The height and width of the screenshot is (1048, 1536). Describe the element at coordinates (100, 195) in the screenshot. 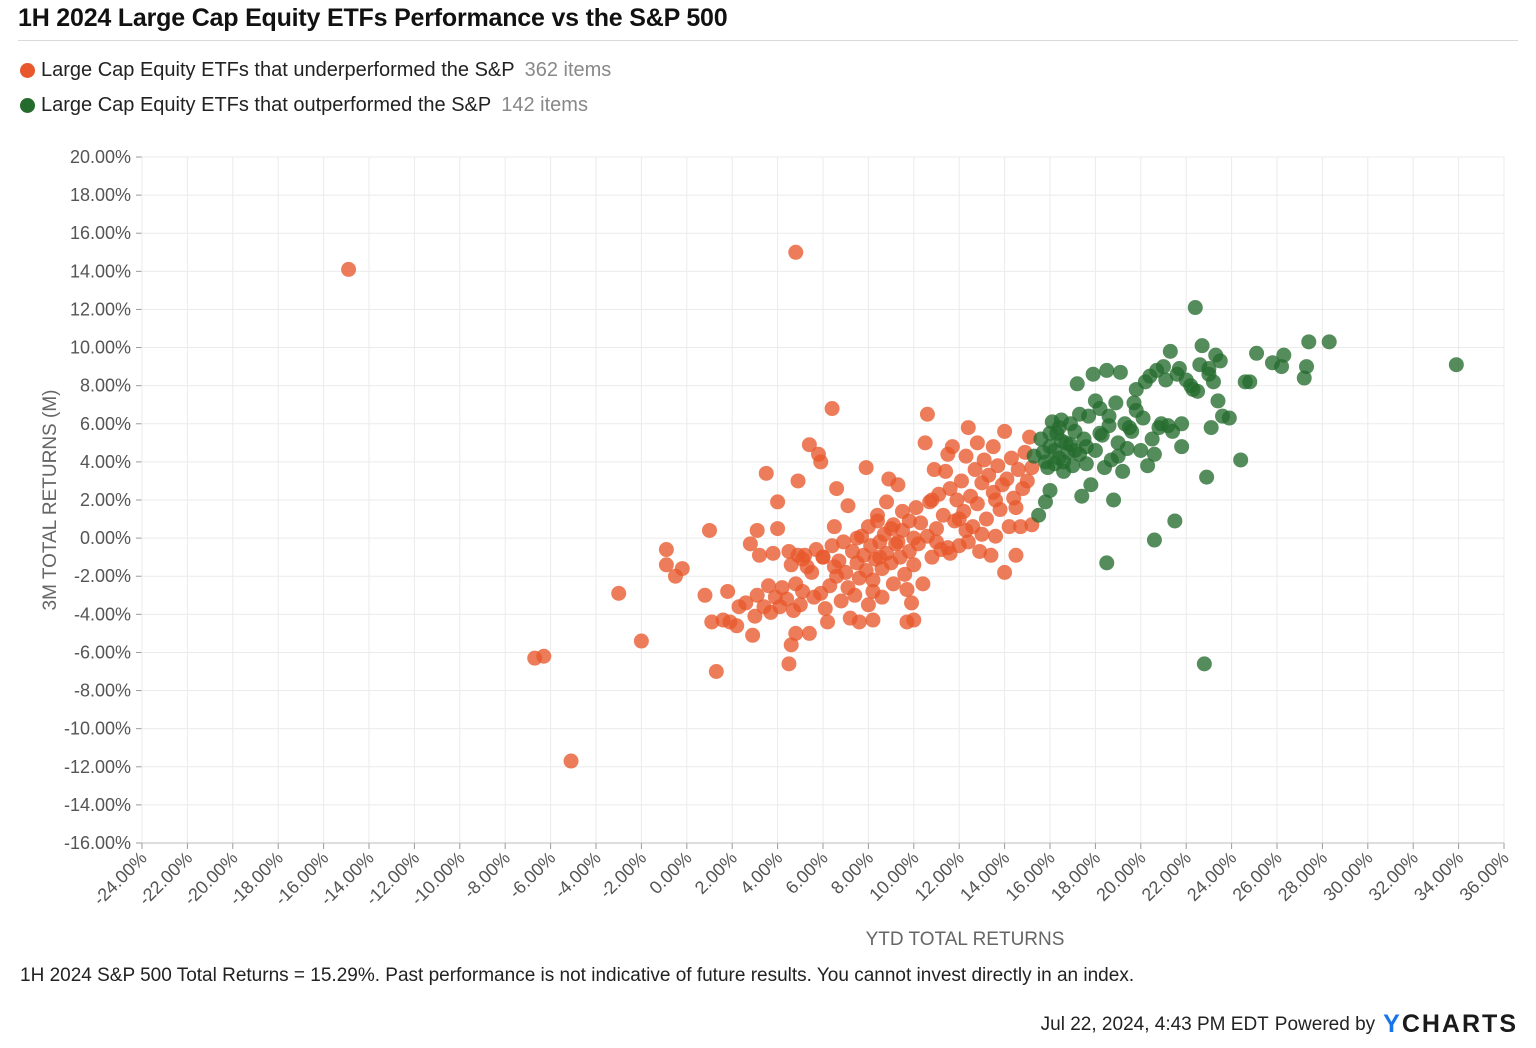

I see `y-tick-label: 18.00%` at that location.